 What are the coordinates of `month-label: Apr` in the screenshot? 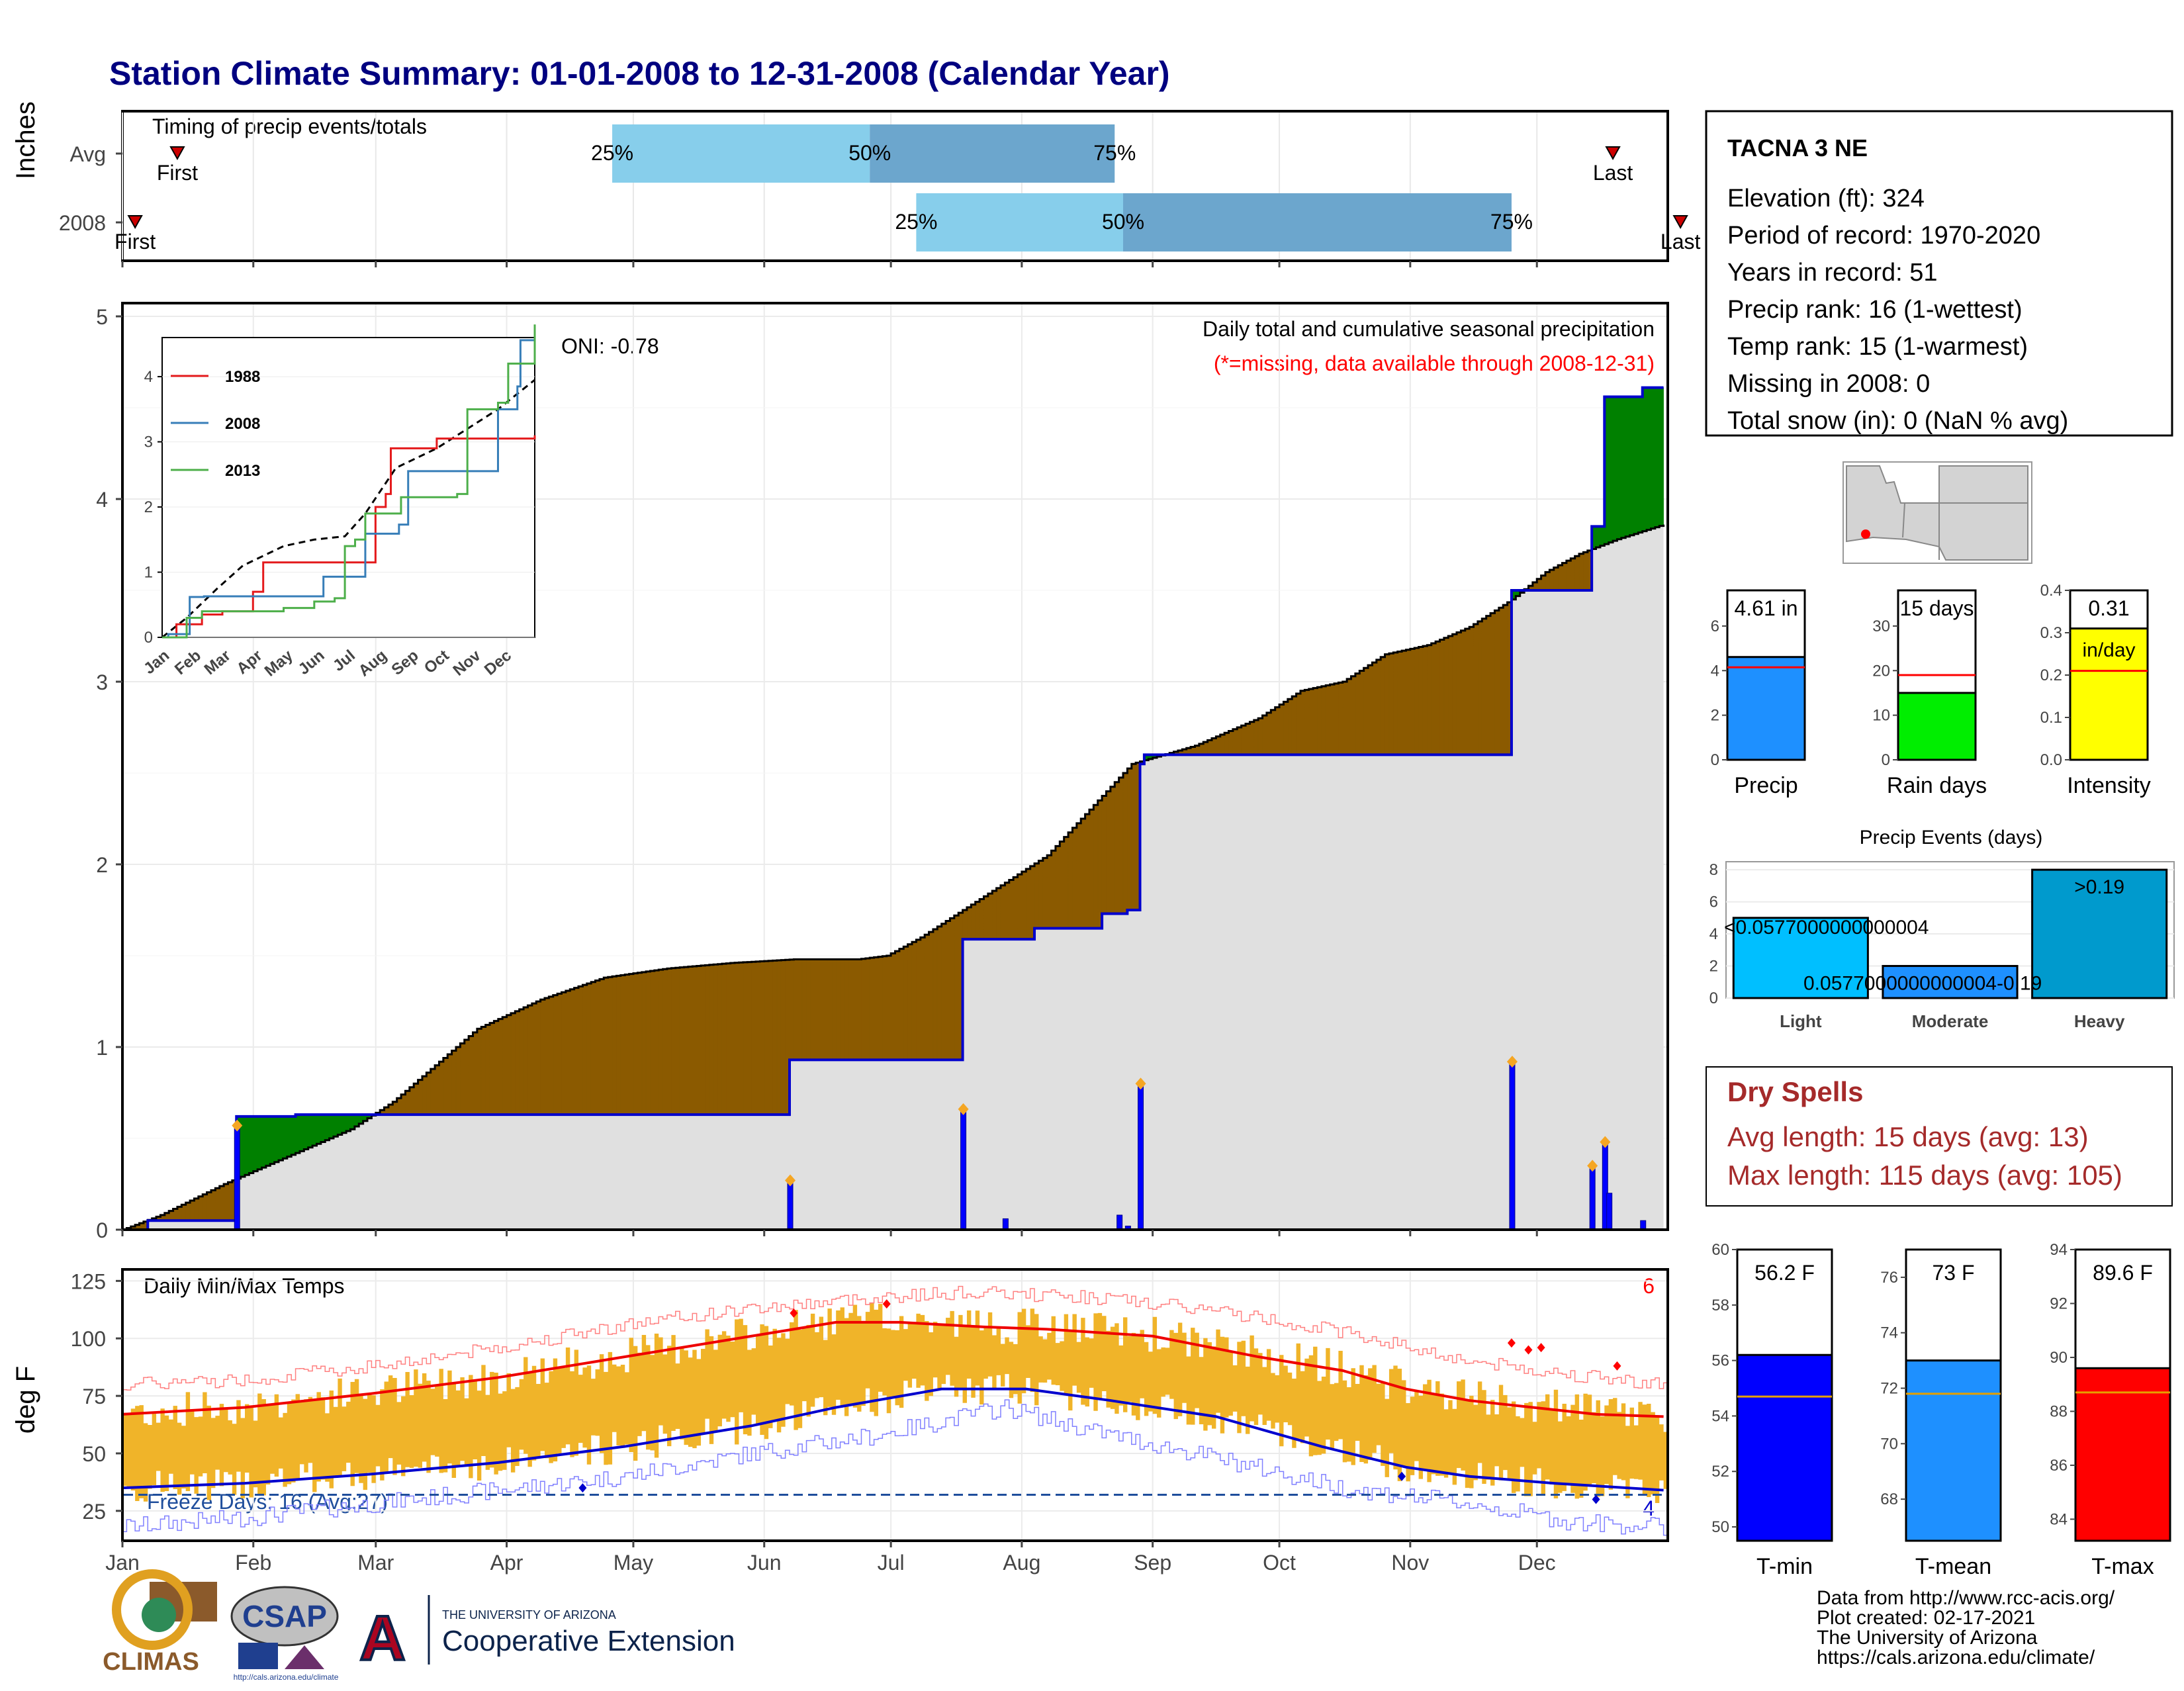 It's located at (506, 1563).